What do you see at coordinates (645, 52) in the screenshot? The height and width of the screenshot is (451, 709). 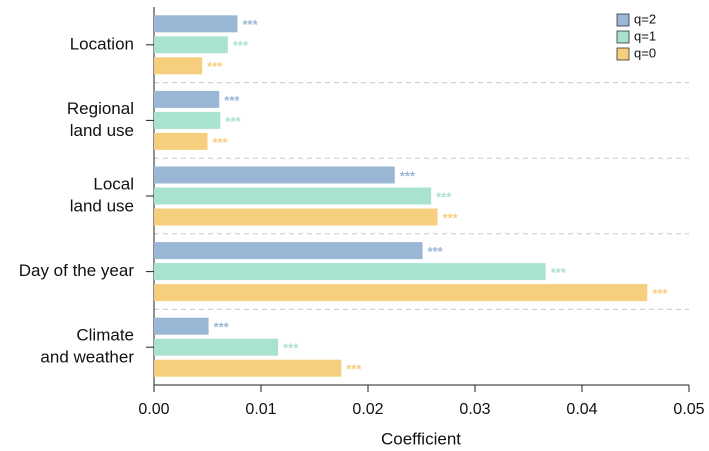 I see `legend-label: q=0` at bounding box center [645, 52].